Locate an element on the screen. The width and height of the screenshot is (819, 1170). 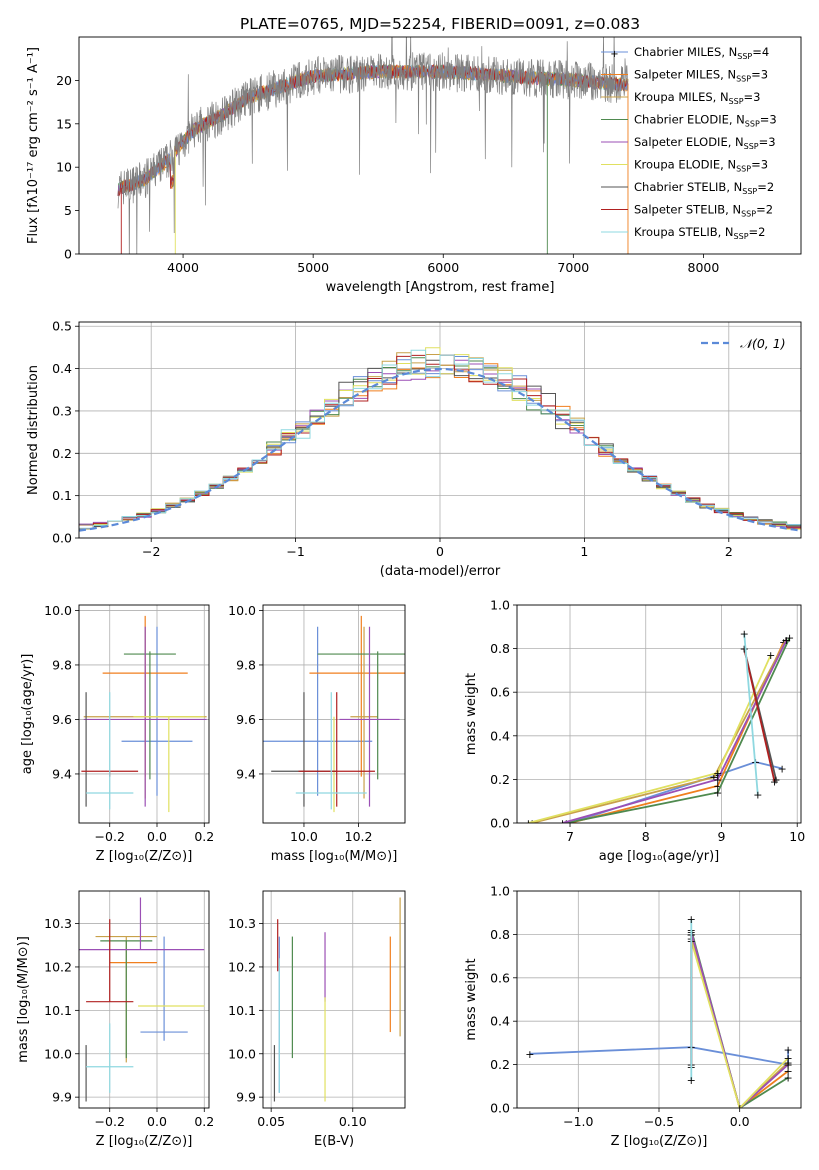
legend-entry-label: Kroupa MILES, NSSP=3 is located at coordinates (697, 98).